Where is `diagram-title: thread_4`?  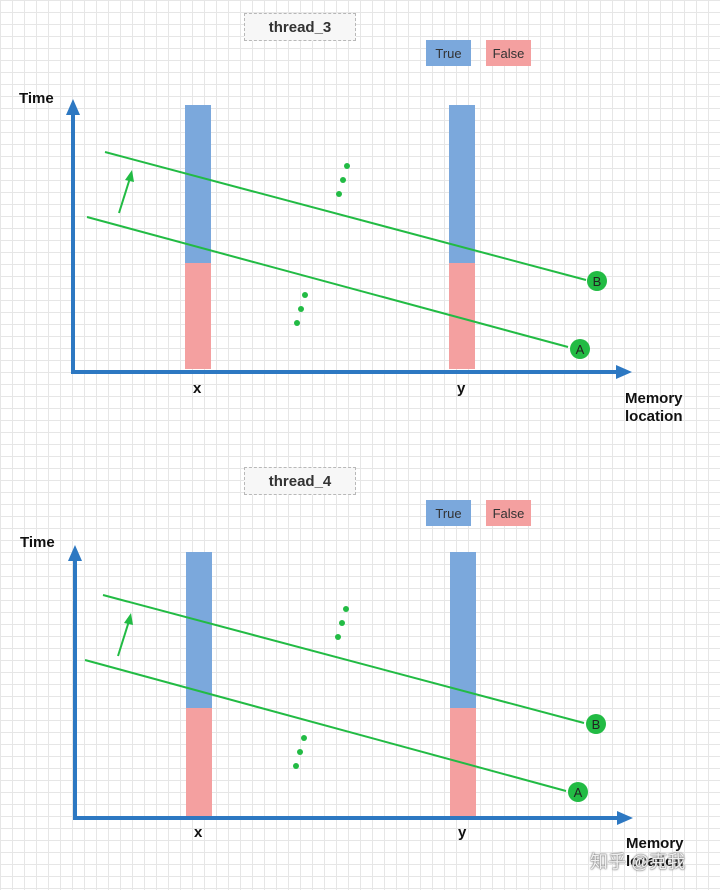
diagram-title: thread_4 is located at coordinates (300, 481).